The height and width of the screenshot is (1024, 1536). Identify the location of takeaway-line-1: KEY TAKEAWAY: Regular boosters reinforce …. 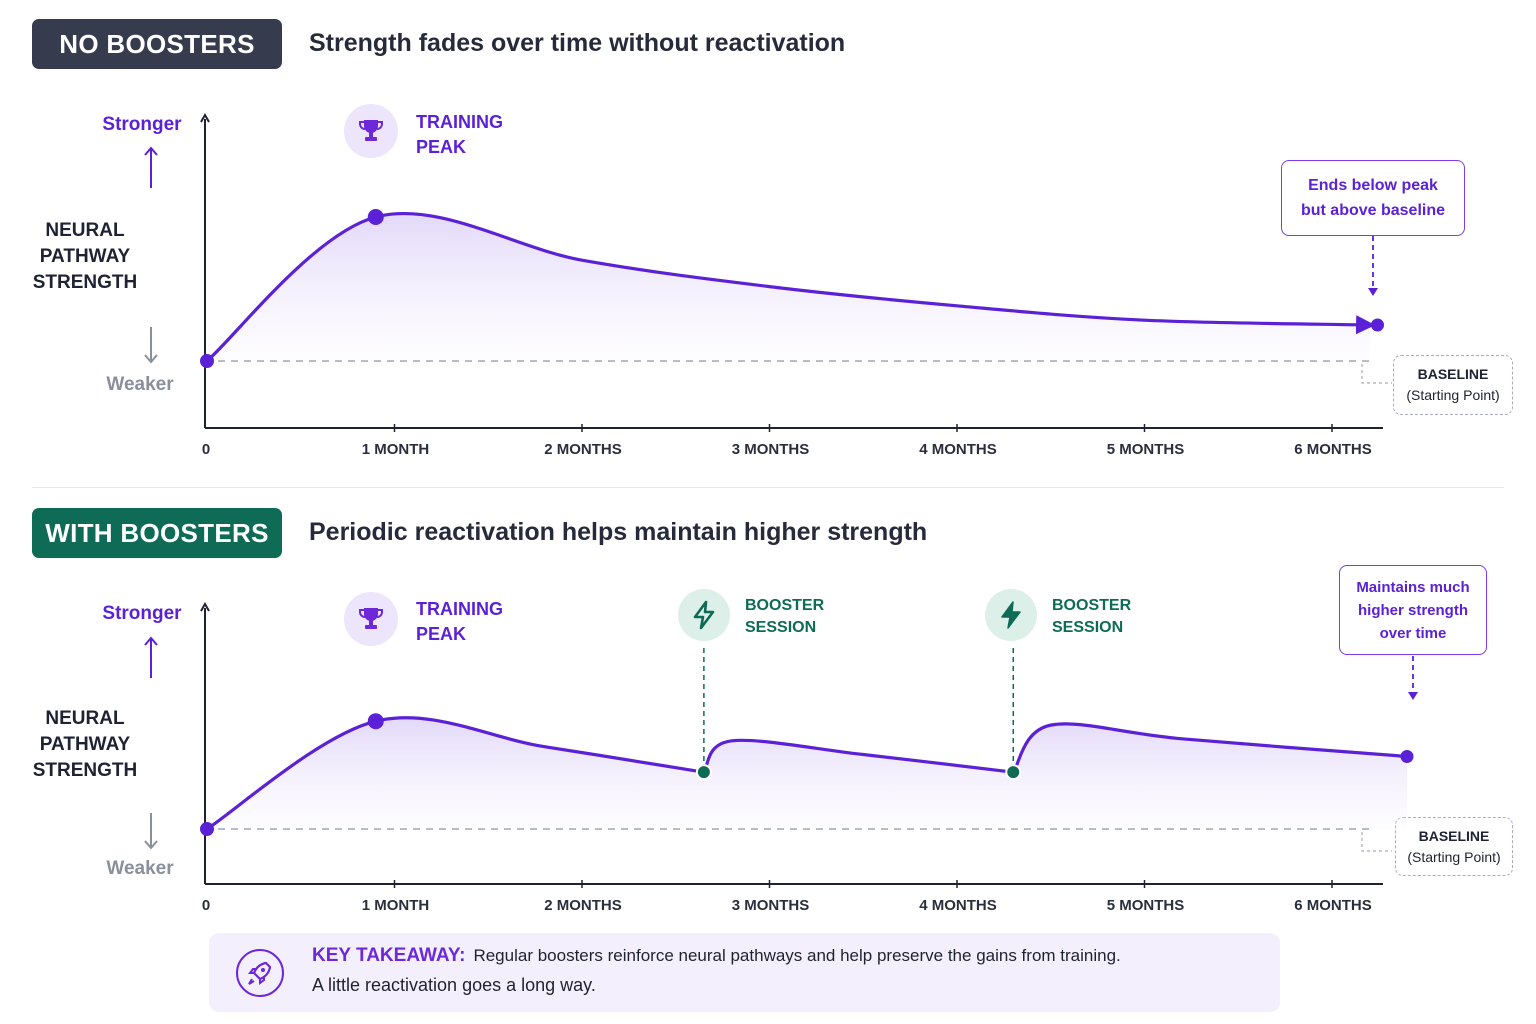
(716, 955).